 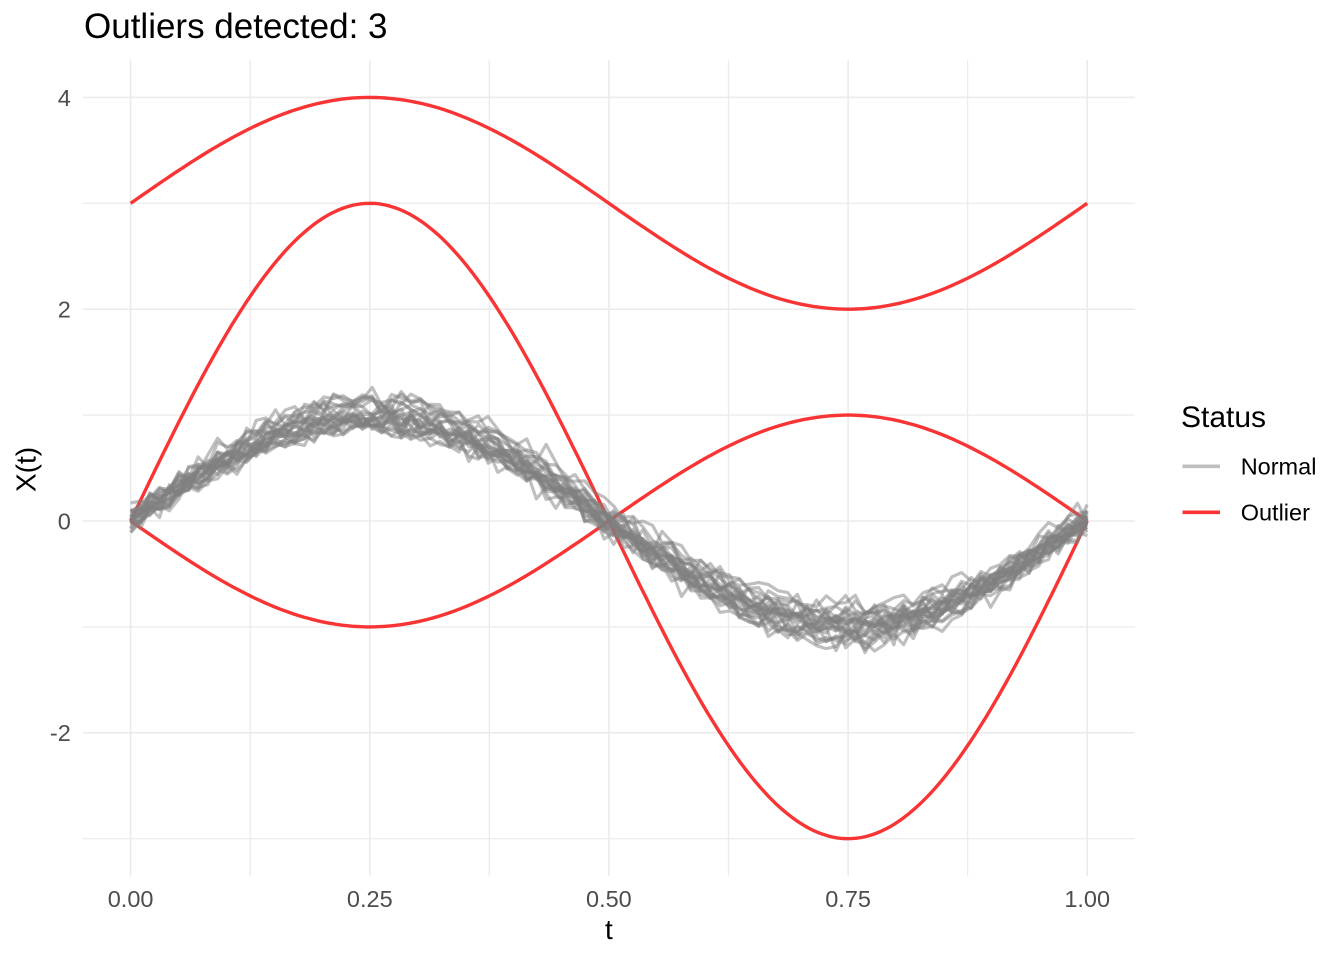 What do you see at coordinates (60, 733) in the screenshot?
I see `svg-text: -2` at bounding box center [60, 733].